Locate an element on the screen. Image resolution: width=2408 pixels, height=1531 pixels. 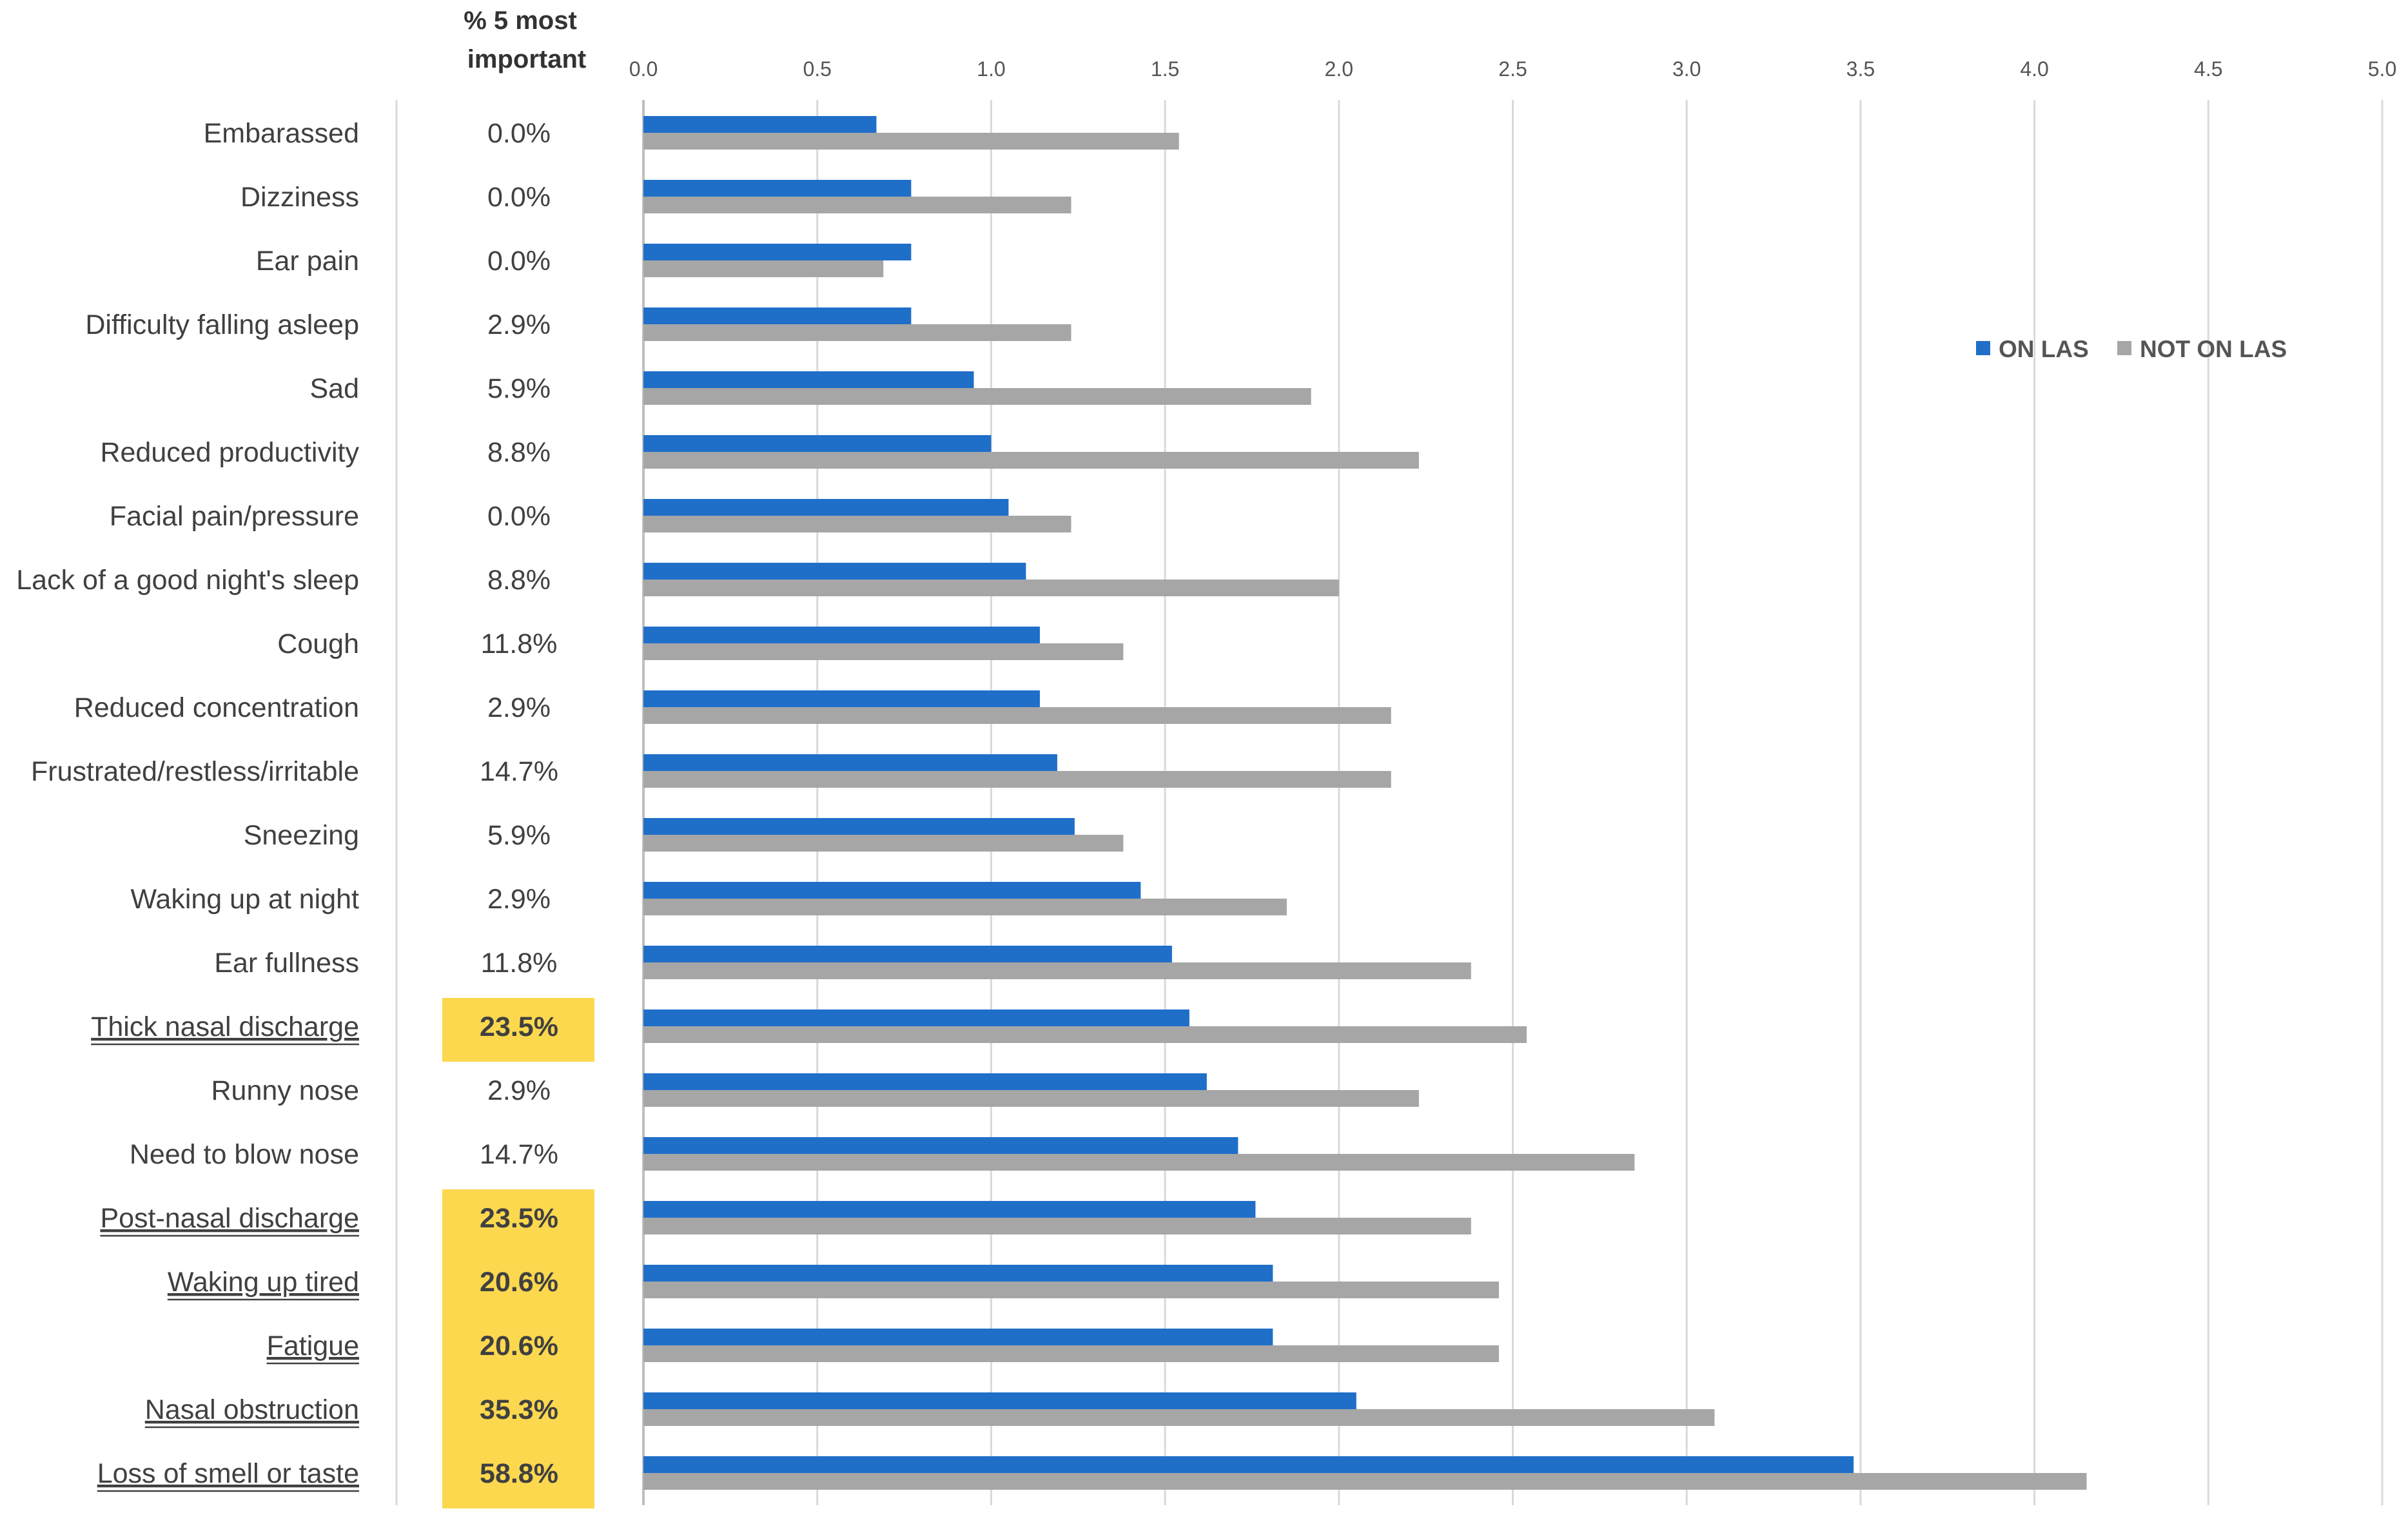
legend-swatch-not-on-las is located at coordinates (2124, 348).